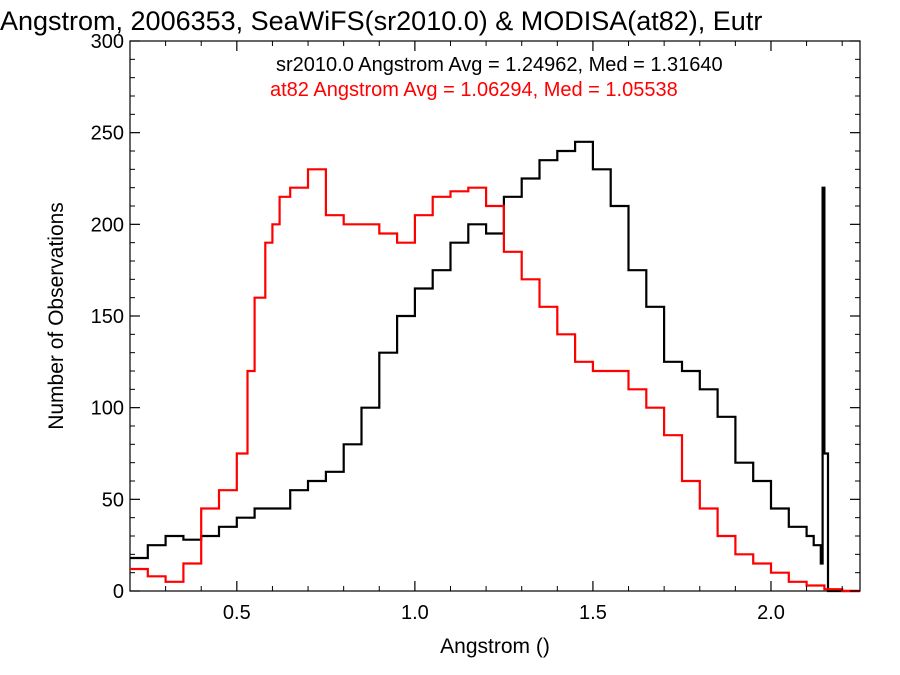  I want to click on y-tick-label: 100, so click(107, 409).